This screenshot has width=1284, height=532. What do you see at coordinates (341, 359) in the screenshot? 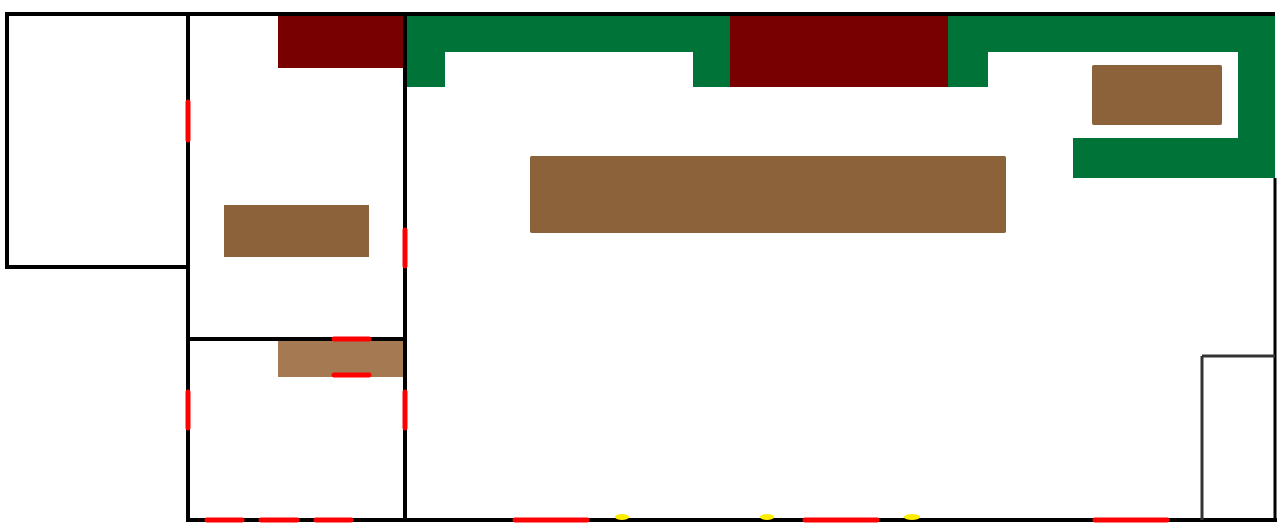
I see `bench-room-b` at bounding box center [341, 359].